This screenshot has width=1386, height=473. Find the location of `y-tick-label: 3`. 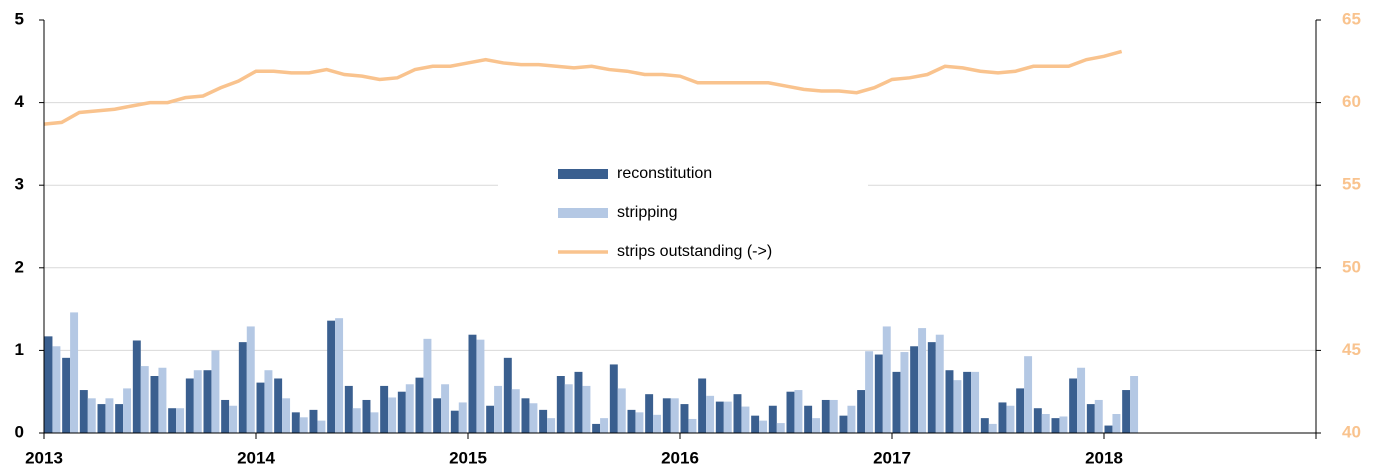

y-tick-label: 3 is located at coordinates (19, 184).